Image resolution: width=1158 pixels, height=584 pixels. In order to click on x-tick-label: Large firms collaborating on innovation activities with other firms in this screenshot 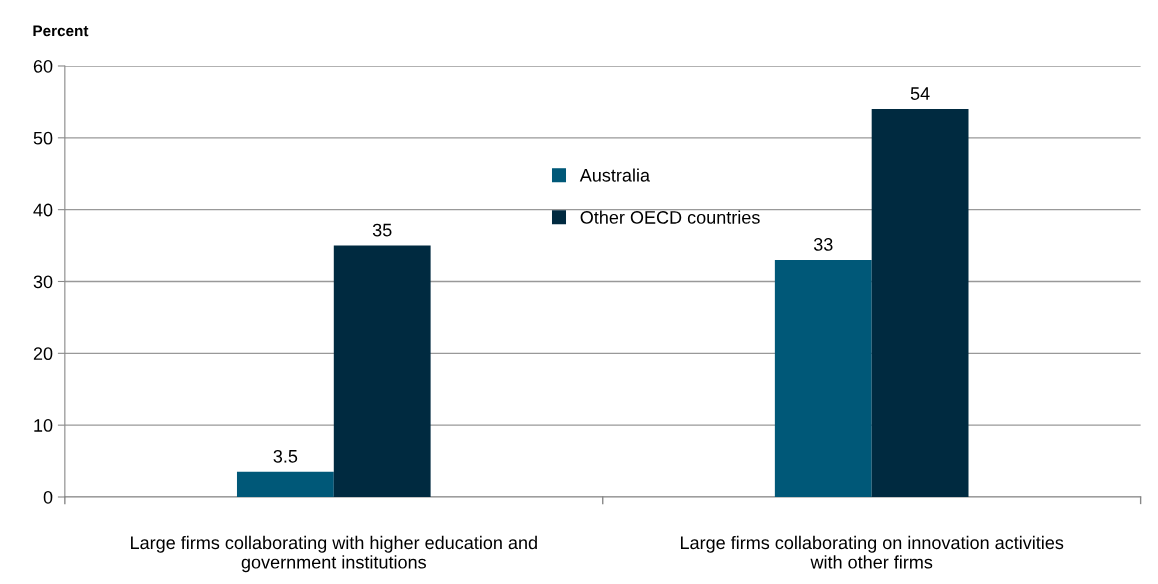, I will do `click(872, 552)`.